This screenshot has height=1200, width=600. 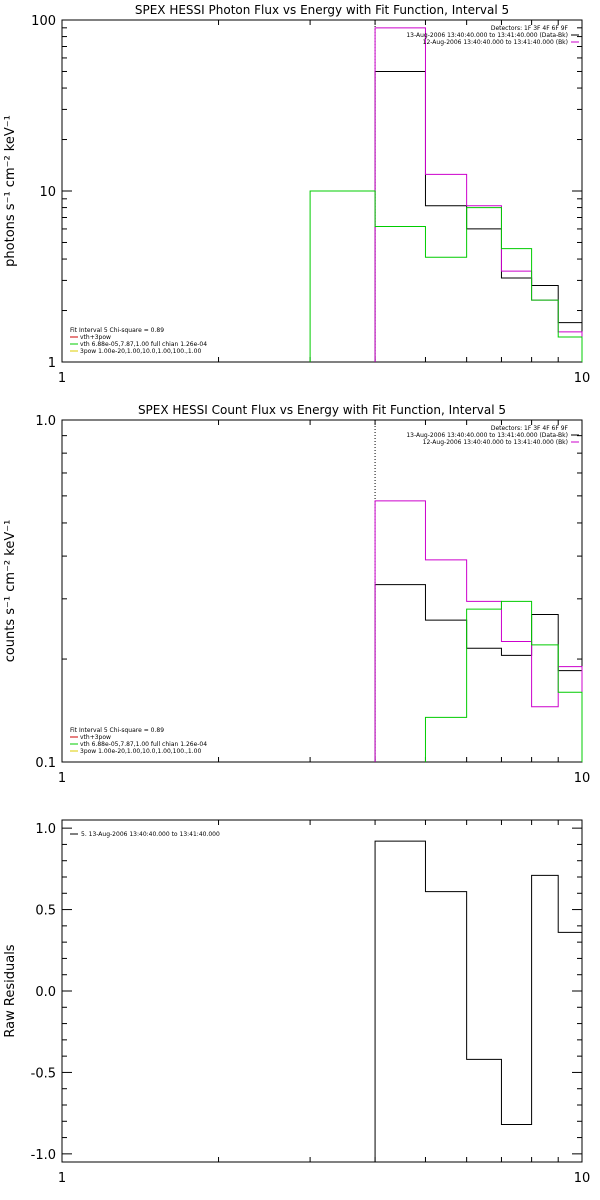 What do you see at coordinates (43, 21) in the screenshot?
I see `y-tick-label: 100` at bounding box center [43, 21].